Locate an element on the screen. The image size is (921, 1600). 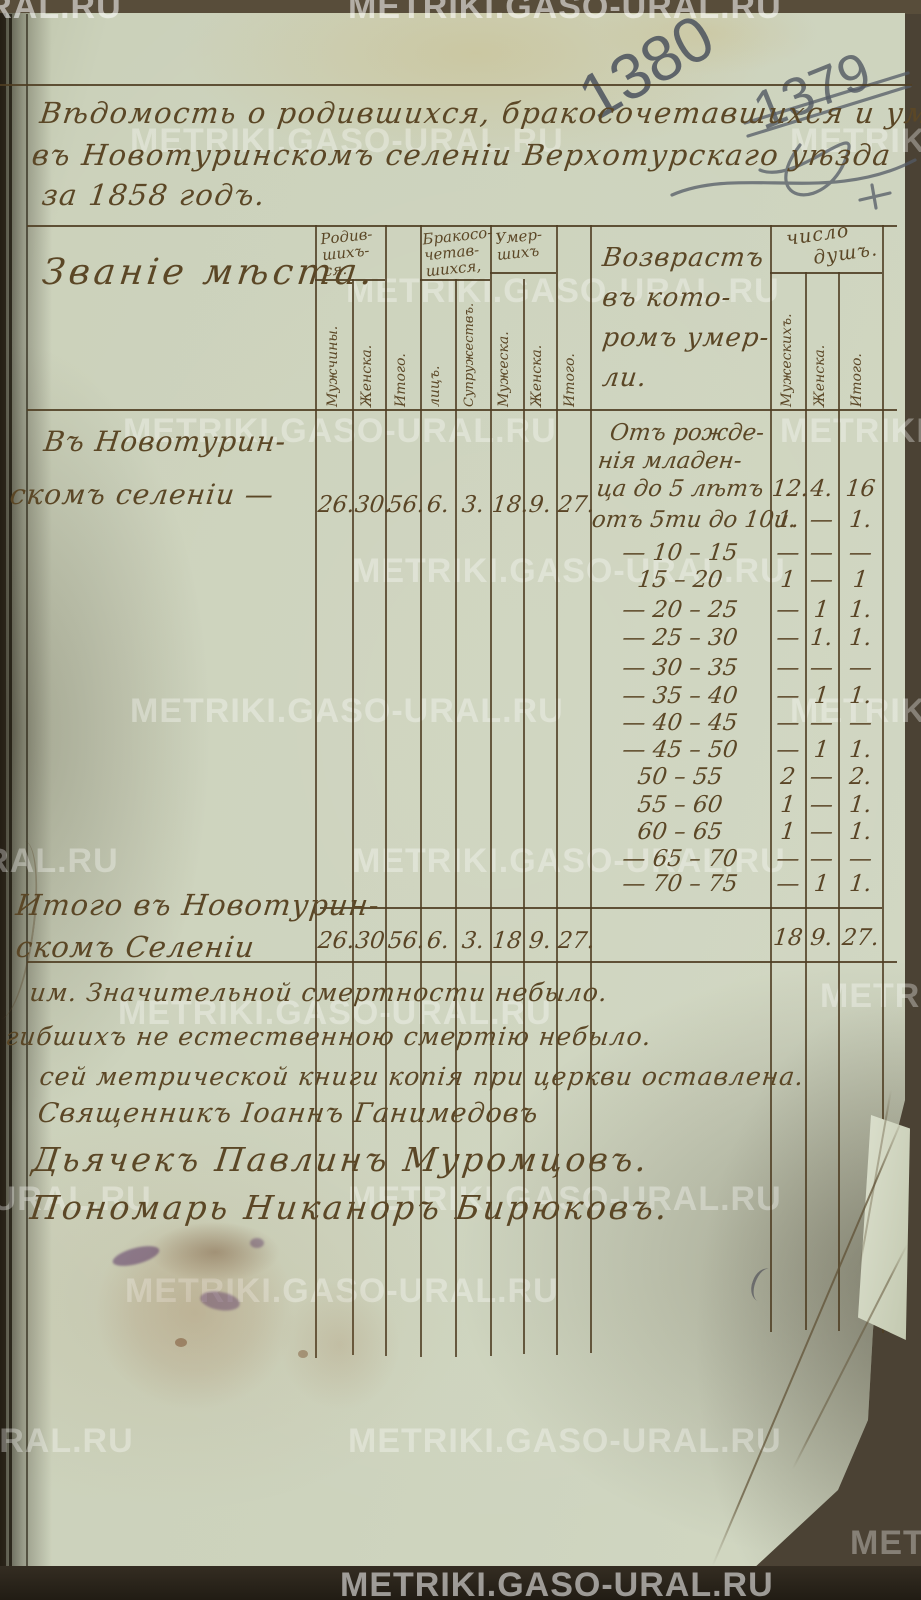
age-row-label: — 45 – 50 is located at coordinates (680, 750).